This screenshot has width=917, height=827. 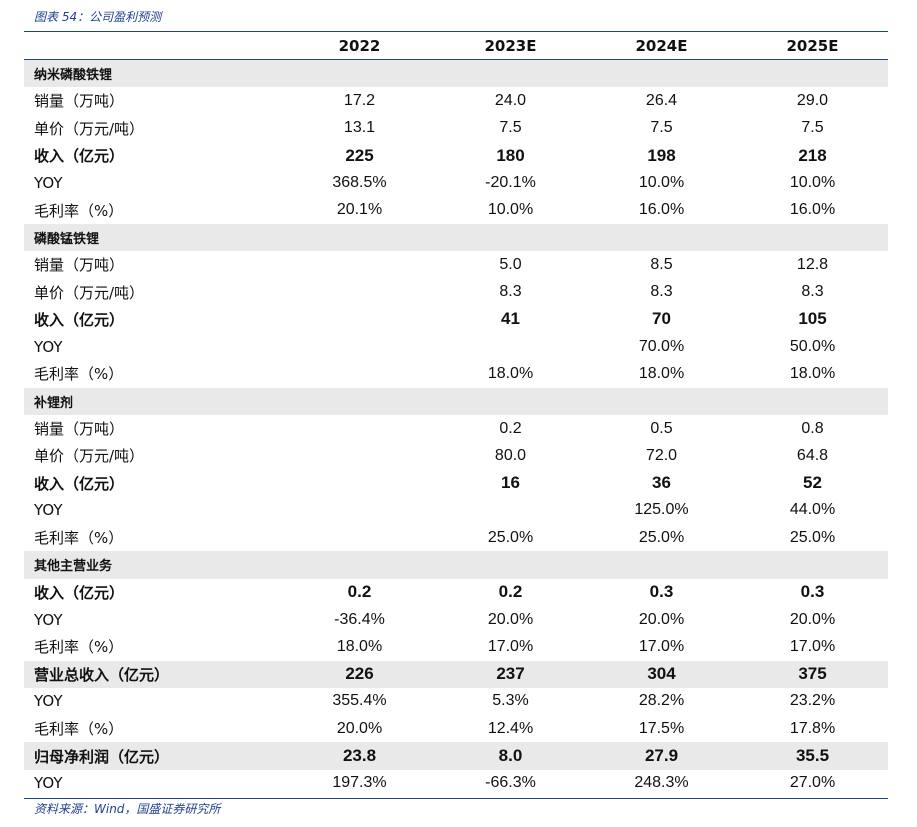 What do you see at coordinates (510, 264) in the screenshot?
I see `value-cell: 5.0` at bounding box center [510, 264].